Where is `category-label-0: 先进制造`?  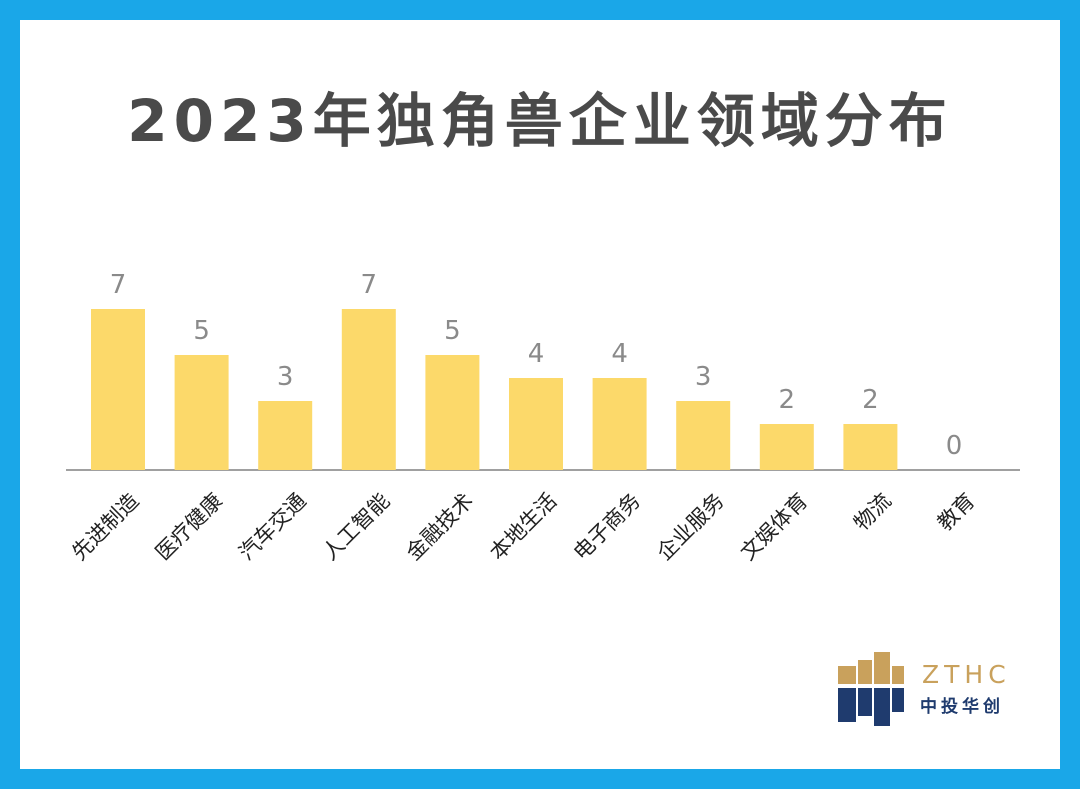 category-label-0: 先进制造 is located at coordinates (105, 527).